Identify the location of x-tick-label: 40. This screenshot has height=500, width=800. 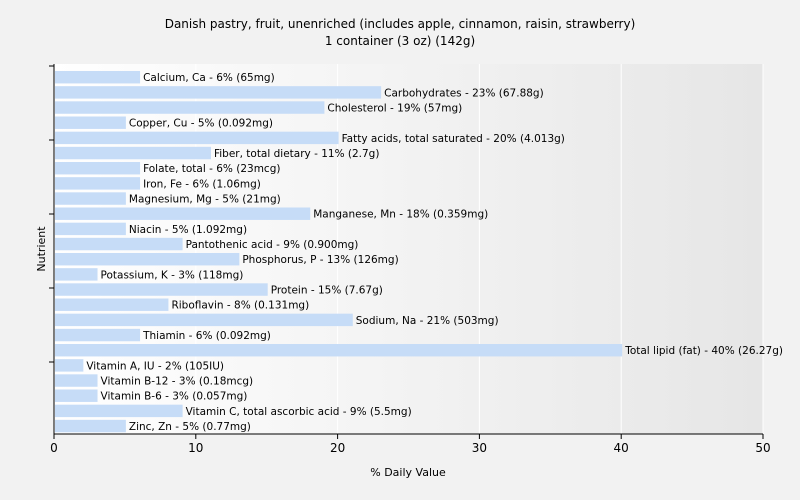
(621, 448).